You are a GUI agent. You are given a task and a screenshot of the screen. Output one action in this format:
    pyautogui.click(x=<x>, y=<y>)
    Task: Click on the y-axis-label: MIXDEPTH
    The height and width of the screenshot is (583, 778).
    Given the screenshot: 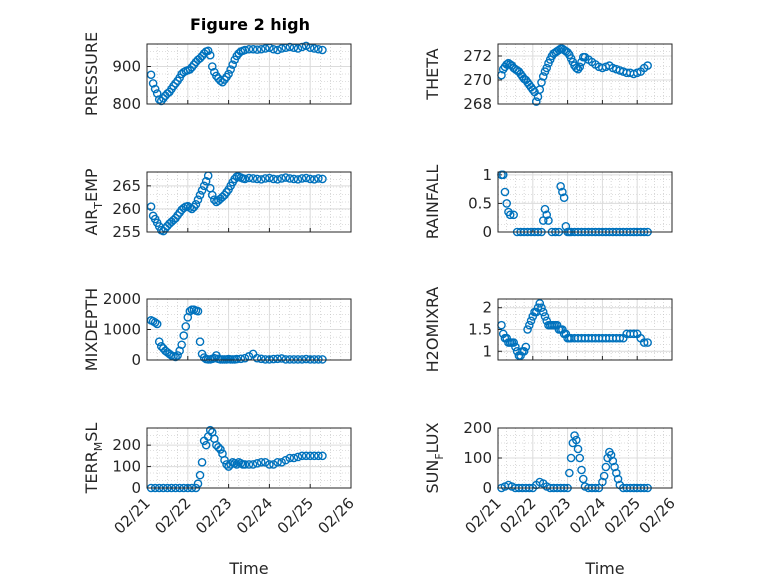 What is the action you would take?
    pyautogui.click(x=91, y=329)
    